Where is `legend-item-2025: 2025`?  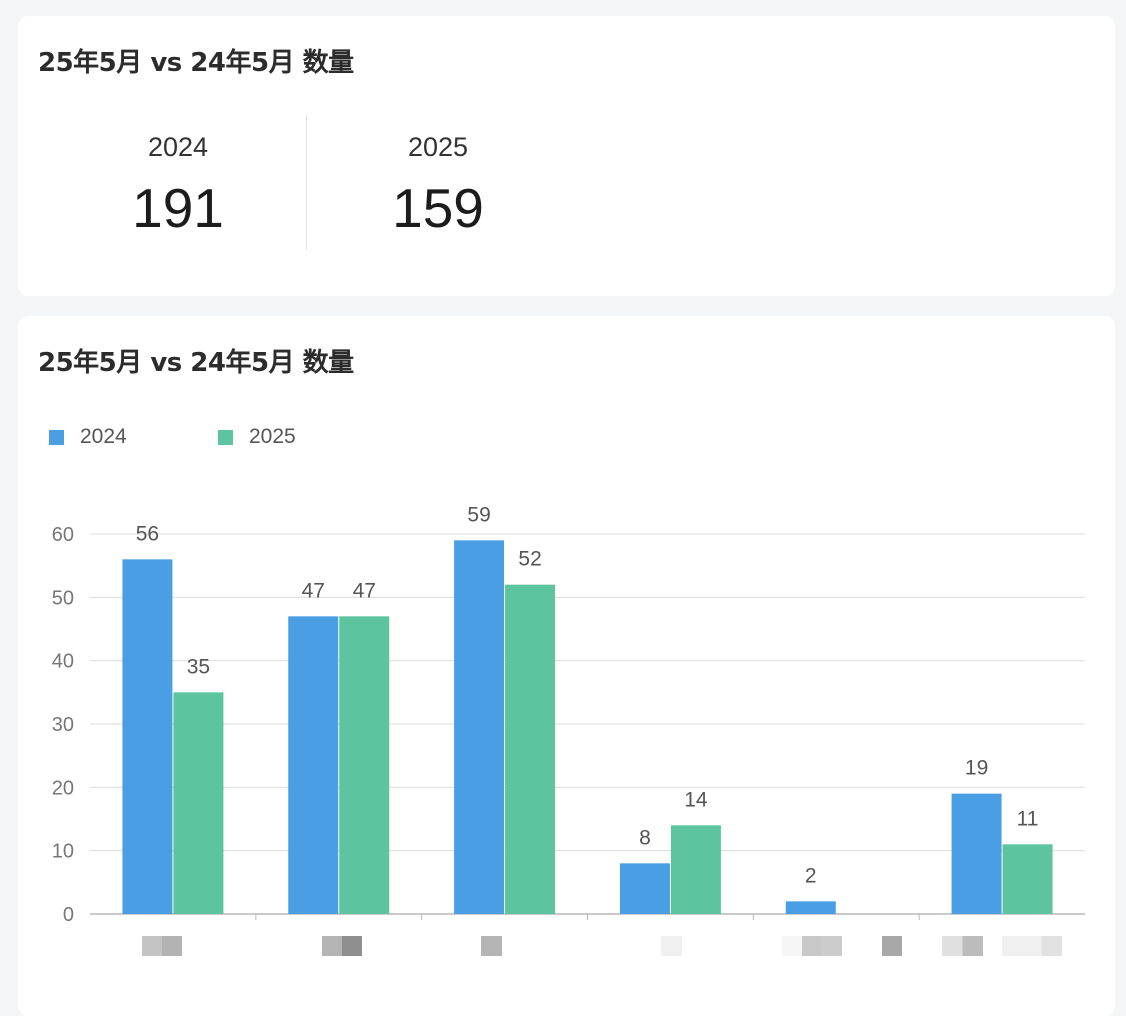
legend-item-2025: 2025 is located at coordinates (257, 437).